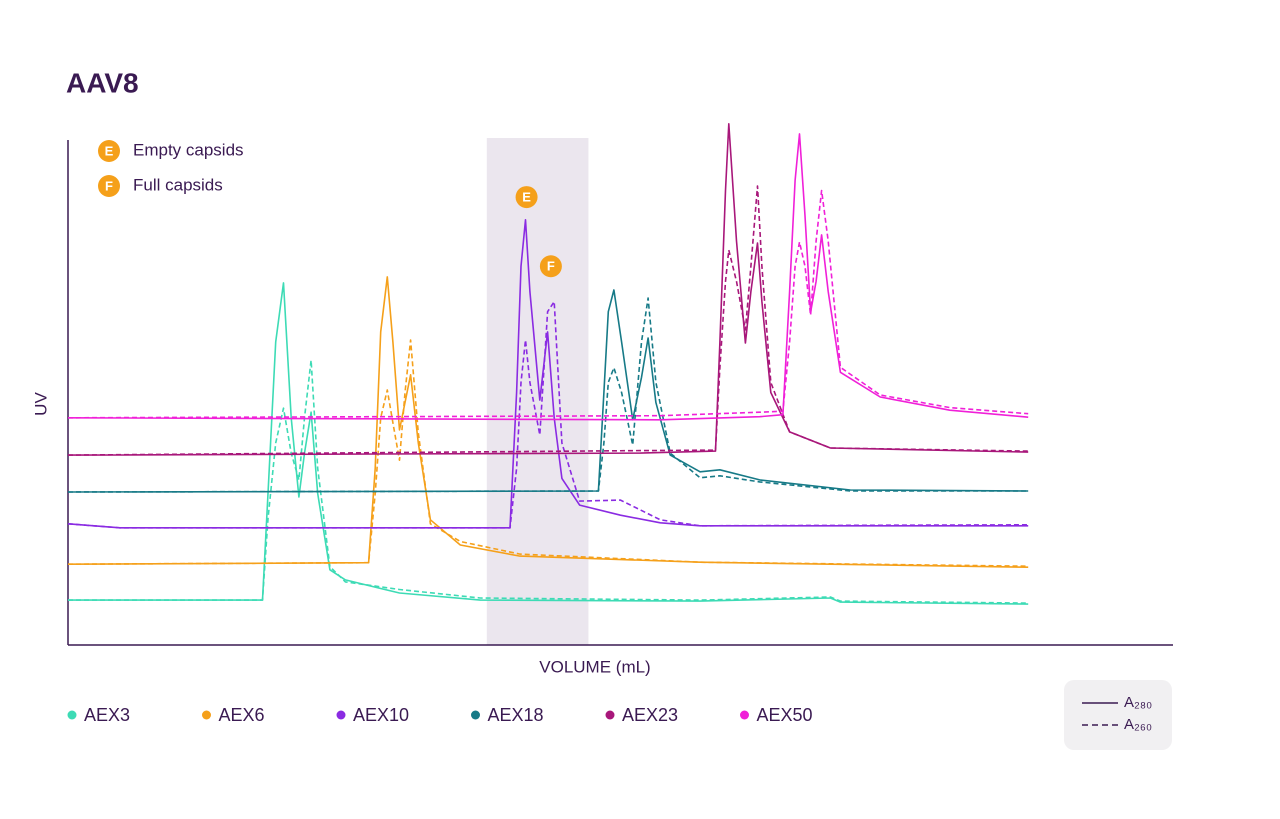  I want to click on legend-label: AEX3, so click(107, 715).